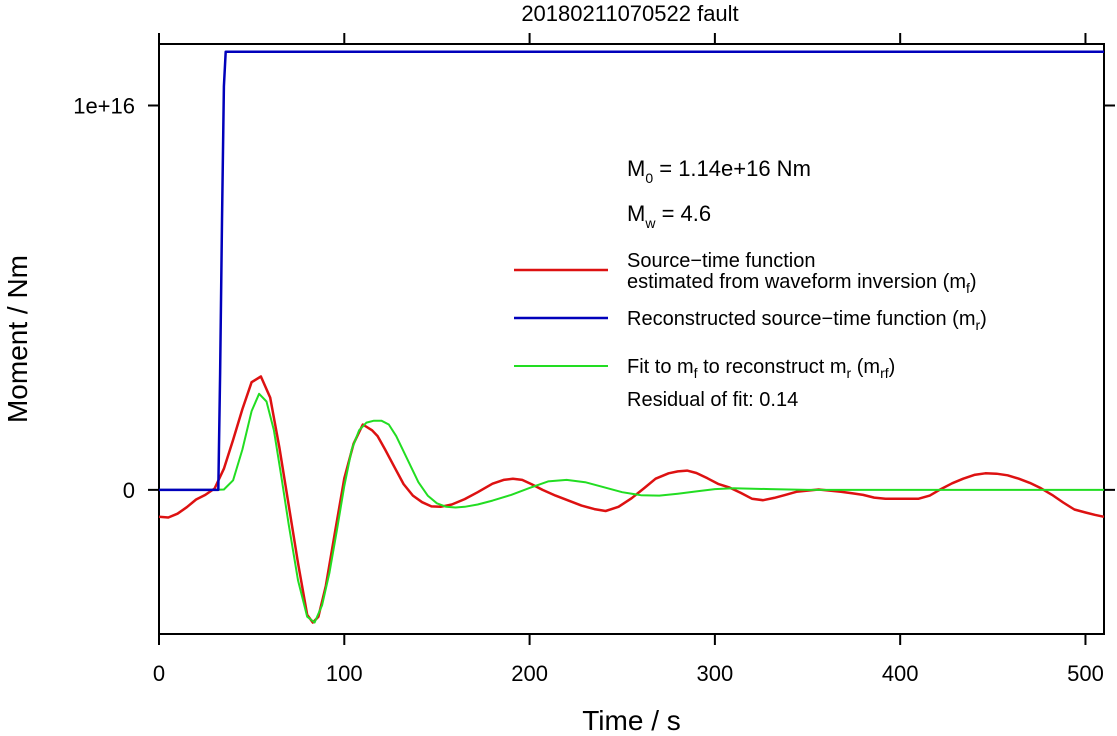  I want to click on x-axis-label: Time / s, so click(631, 720).